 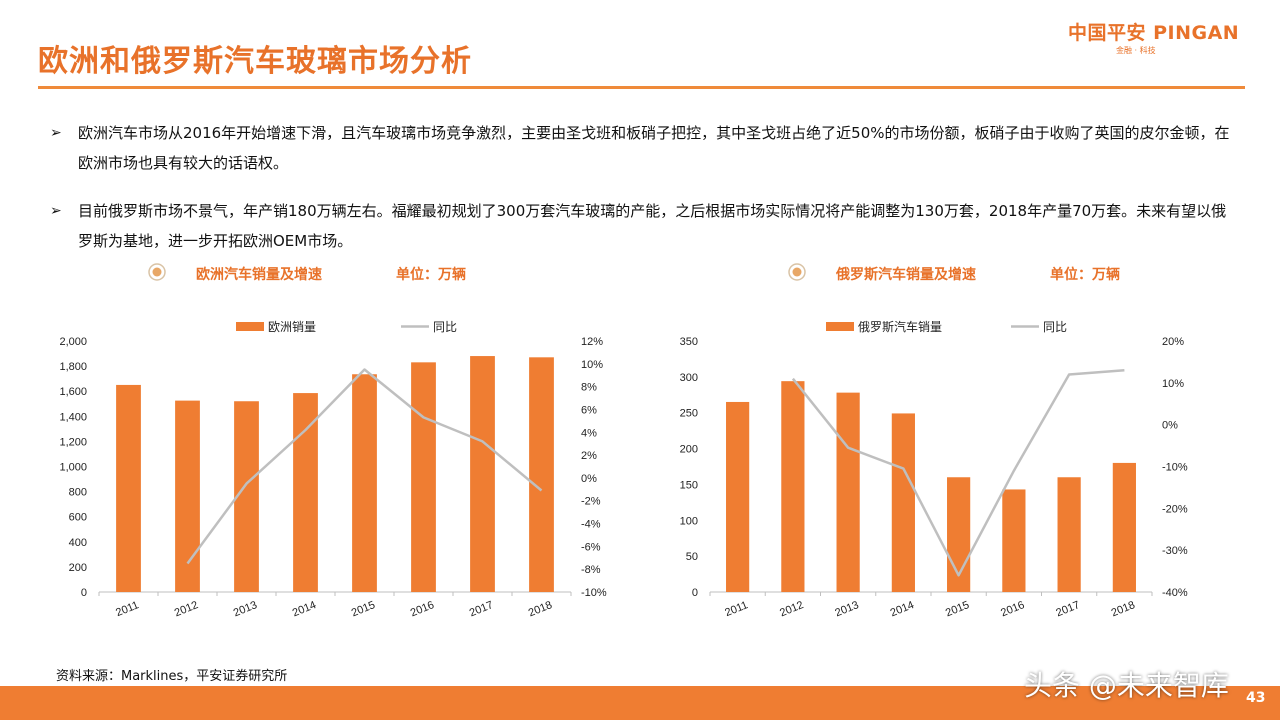 I want to click on y-left-tick-label: 2,000, so click(x=73, y=342).